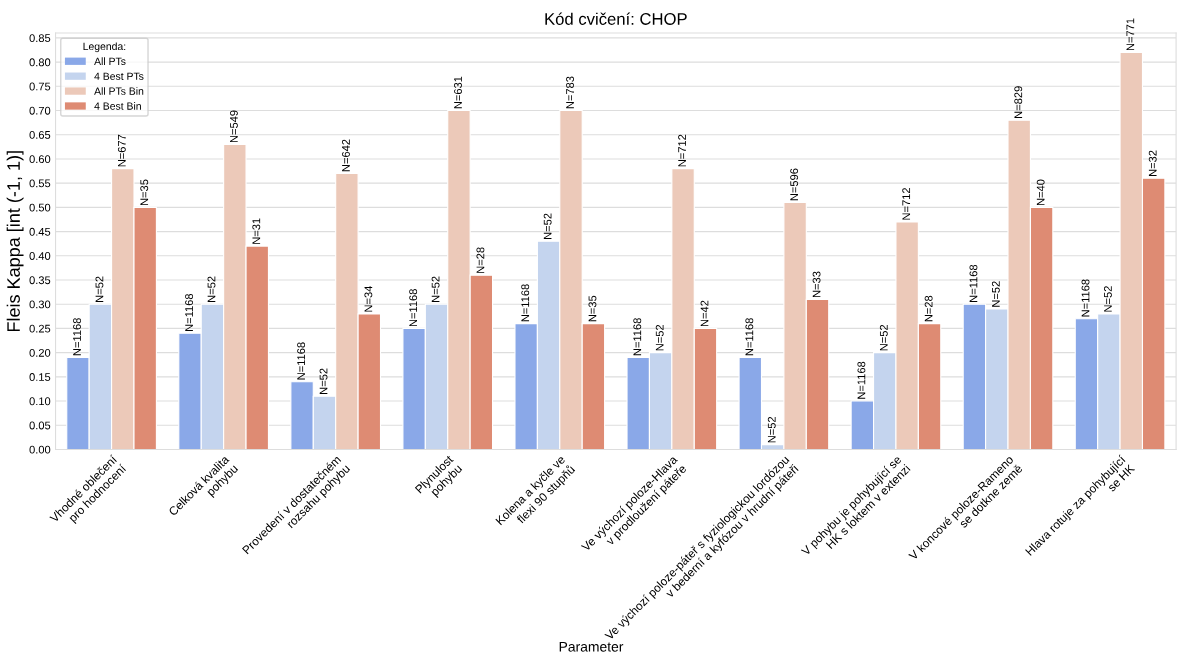 This screenshot has height=661, width=1182. Describe the element at coordinates (119, 91) in the screenshot. I see `legend-label: All PTs Bin` at that location.